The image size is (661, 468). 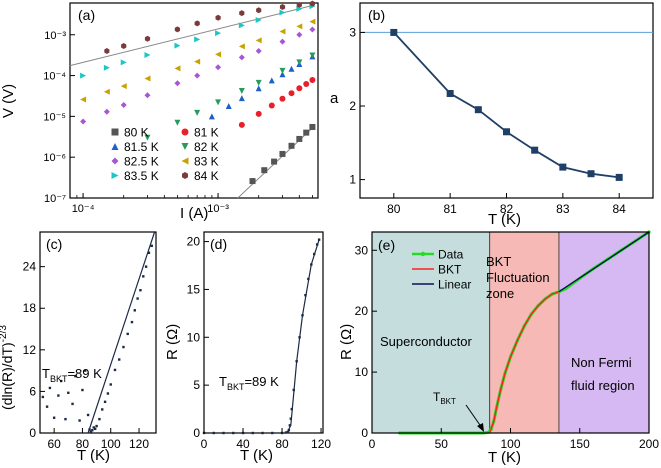 What do you see at coordinates (185, 146) in the screenshot?
I see `legend-marker-82K` at bounding box center [185, 146].